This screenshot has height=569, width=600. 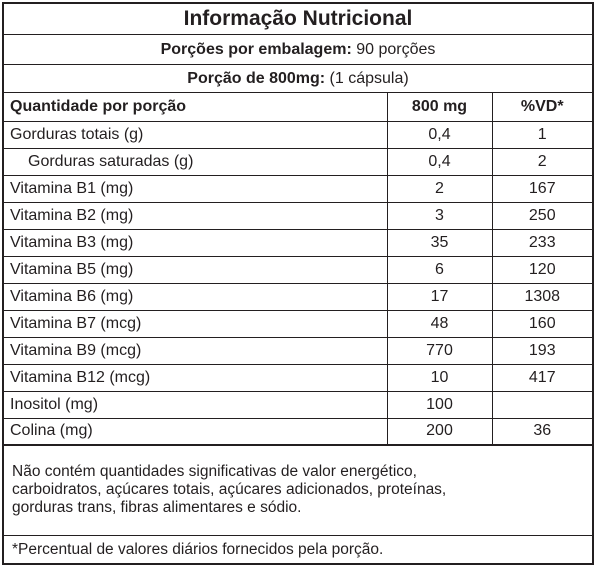 What do you see at coordinates (541, 189) in the screenshot?
I see `nutrient-daily-value: 167` at bounding box center [541, 189].